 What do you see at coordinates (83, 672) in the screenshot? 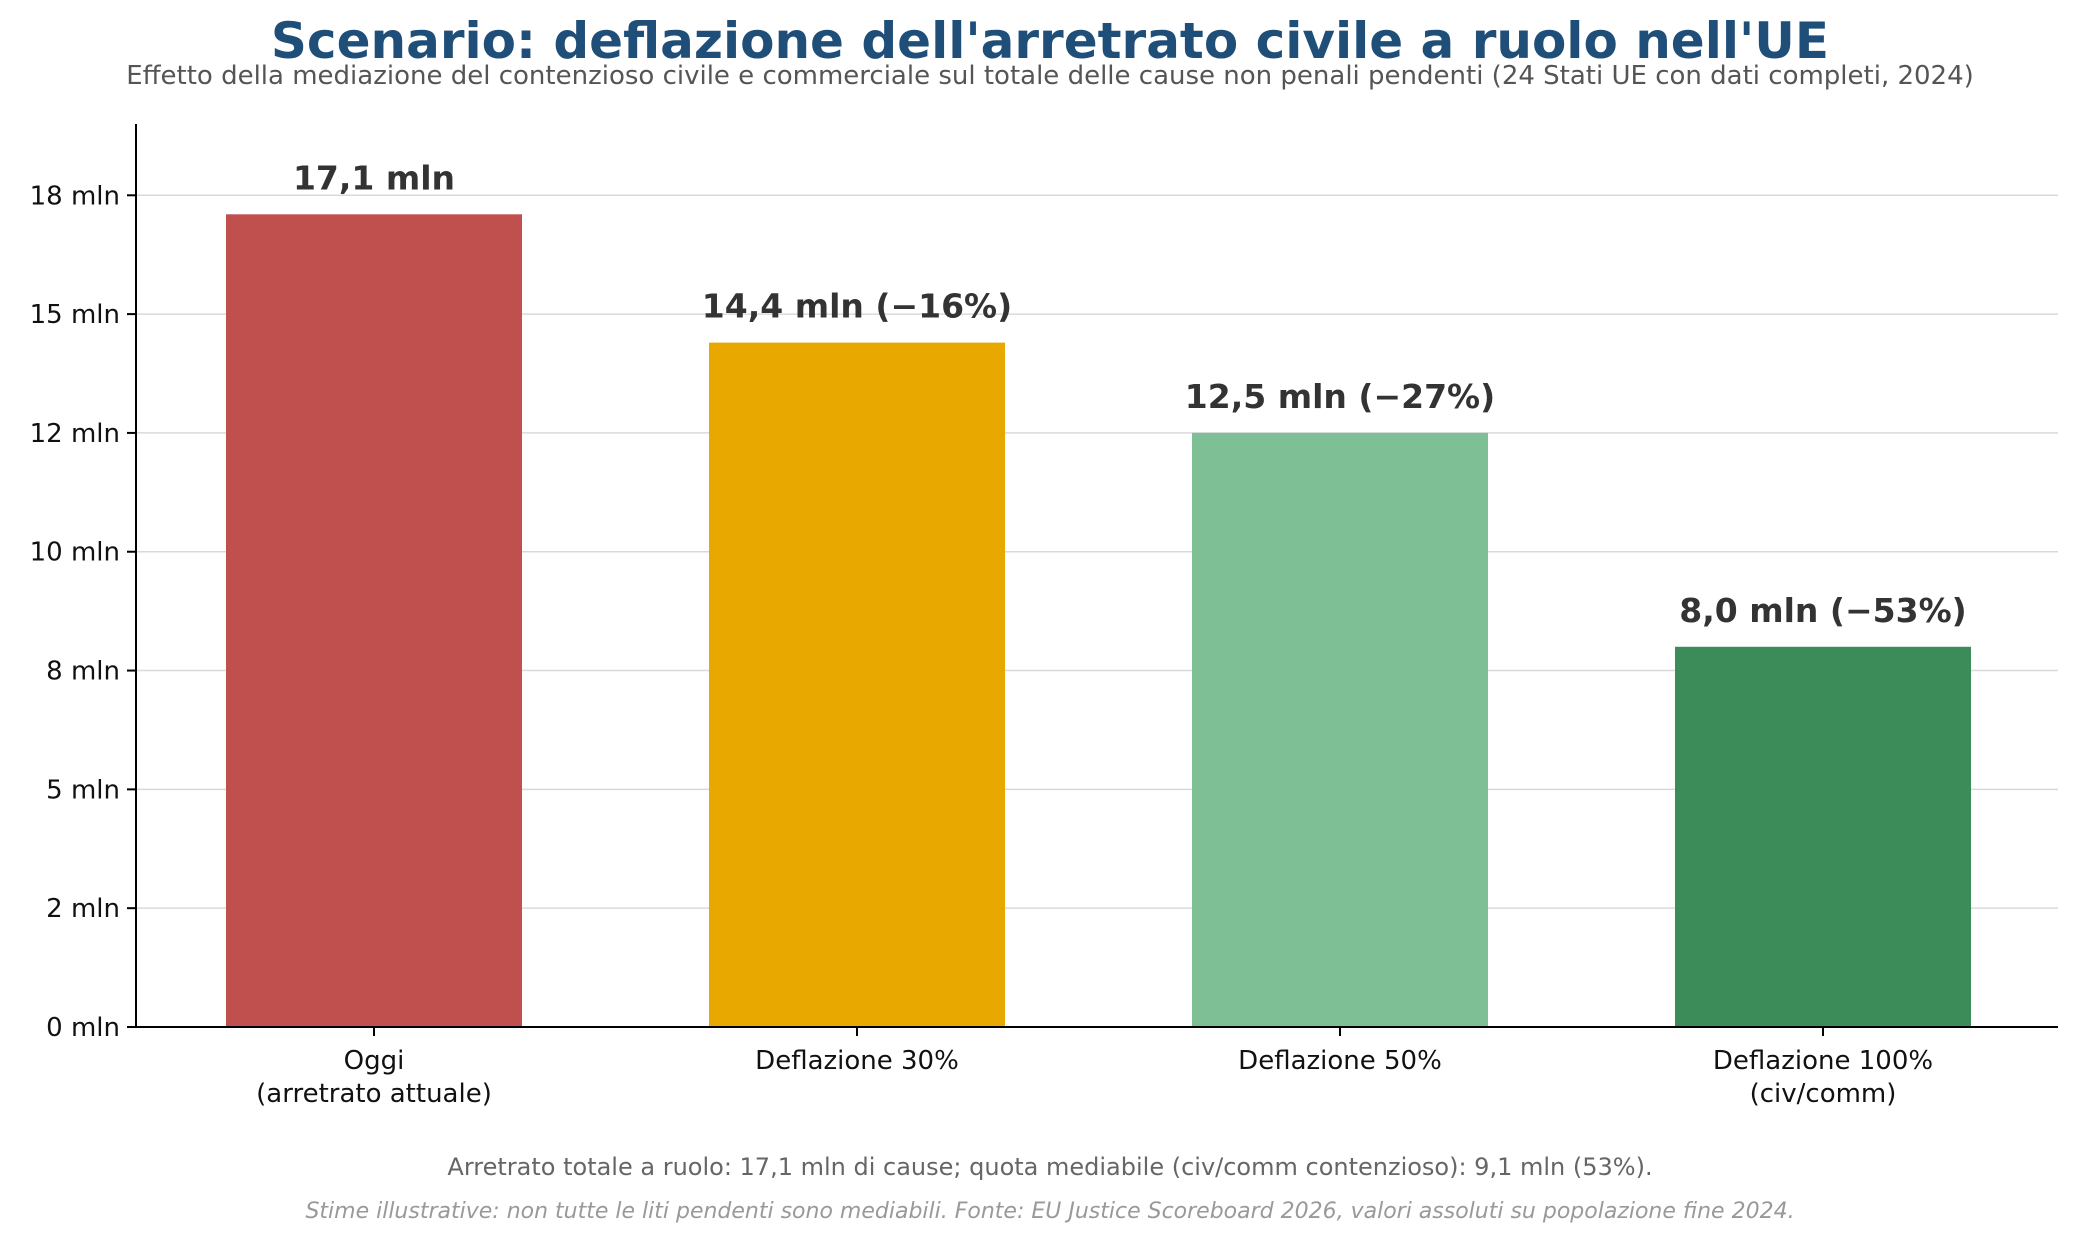
I see `y-tick-label: 8 mln` at bounding box center [83, 672].